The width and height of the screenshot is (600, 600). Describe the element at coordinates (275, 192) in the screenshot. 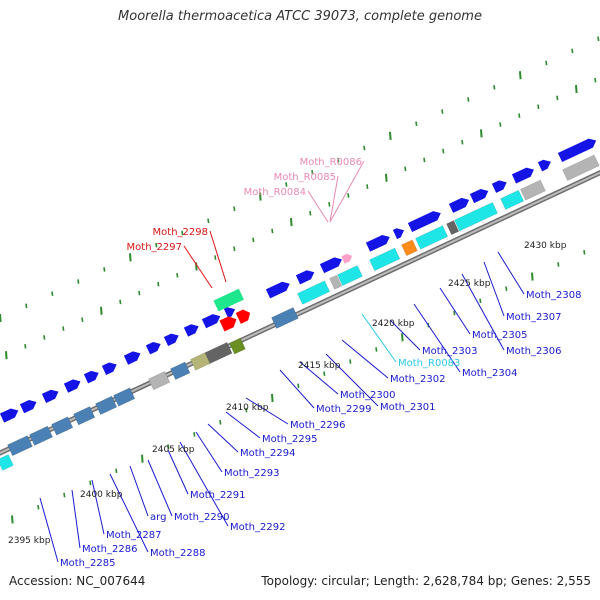

I see `rna-label-moth-r0084: Moth_R0084` at that location.